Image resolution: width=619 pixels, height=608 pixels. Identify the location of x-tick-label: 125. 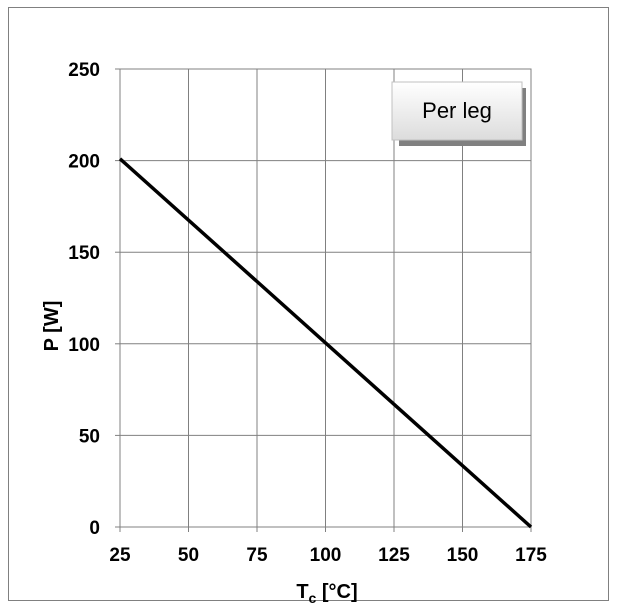
(394, 555).